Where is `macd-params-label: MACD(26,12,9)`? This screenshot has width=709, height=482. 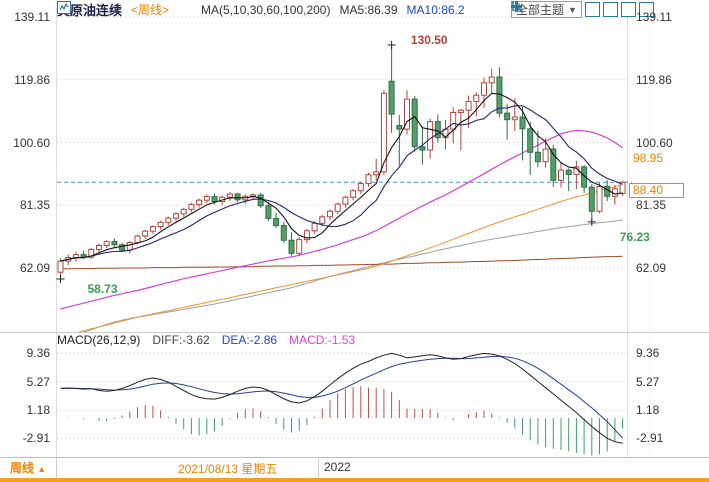
macd-params-label: MACD(26,12,9) is located at coordinates (99, 340).